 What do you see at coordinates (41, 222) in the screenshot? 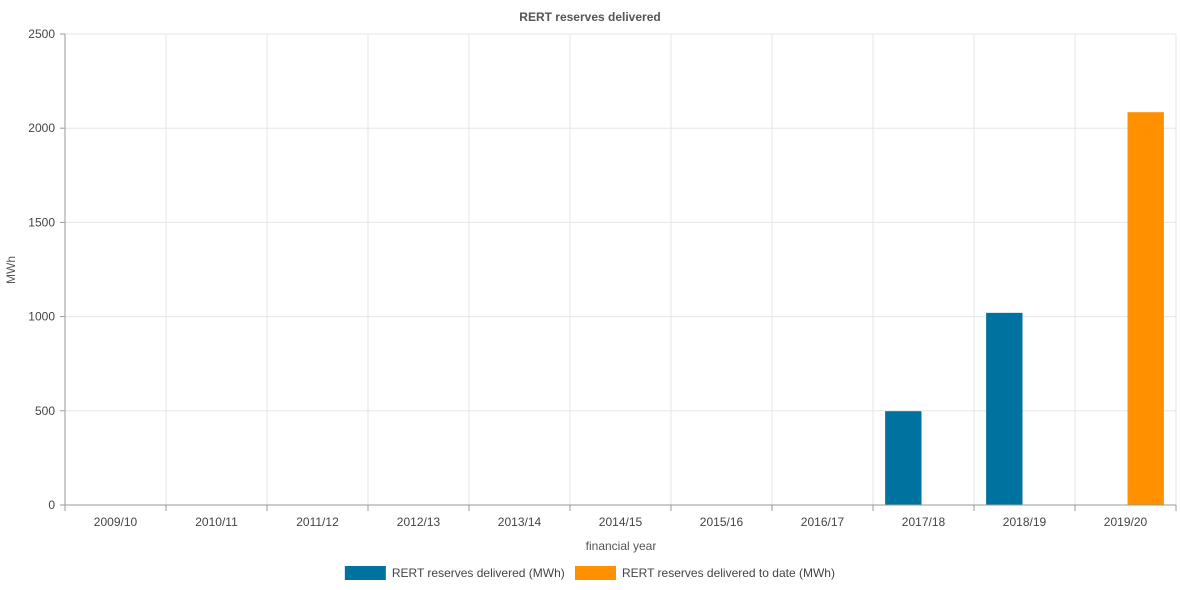
I see `y-tick-label: 1500` at bounding box center [41, 222].